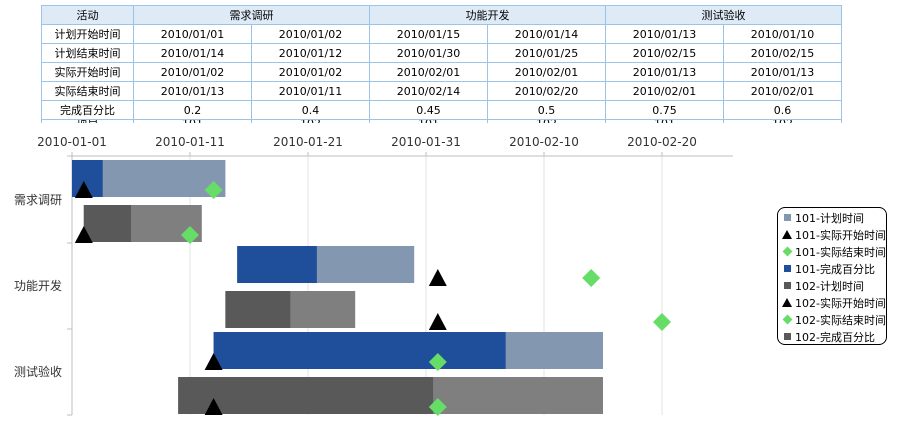 This screenshot has height=429, width=923. What do you see at coordinates (38, 200) in the screenshot?
I see `y-category-label: 需求调研` at bounding box center [38, 200].